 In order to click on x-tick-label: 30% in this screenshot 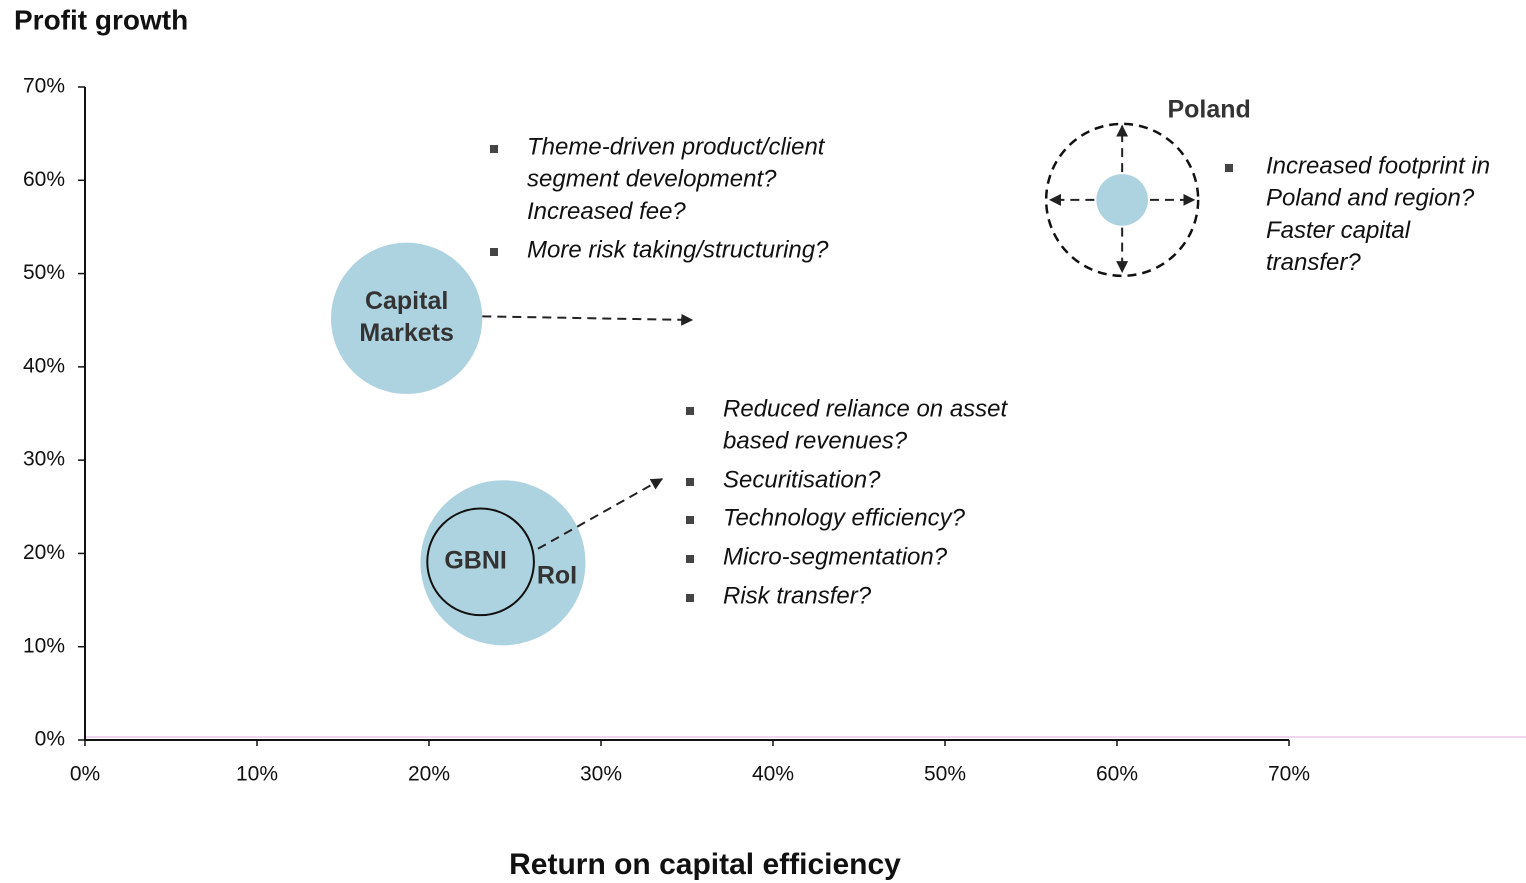, I will do `click(601, 774)`.